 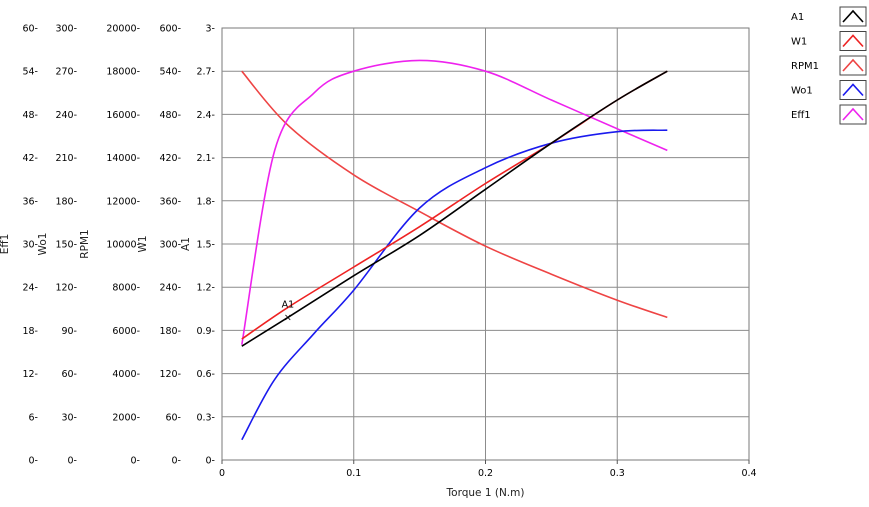 What do you see at coordinates (123, 245) in the screenshot?
I see `y-tick-label-rpm1: 10000-` at bounding box center [123, 245].